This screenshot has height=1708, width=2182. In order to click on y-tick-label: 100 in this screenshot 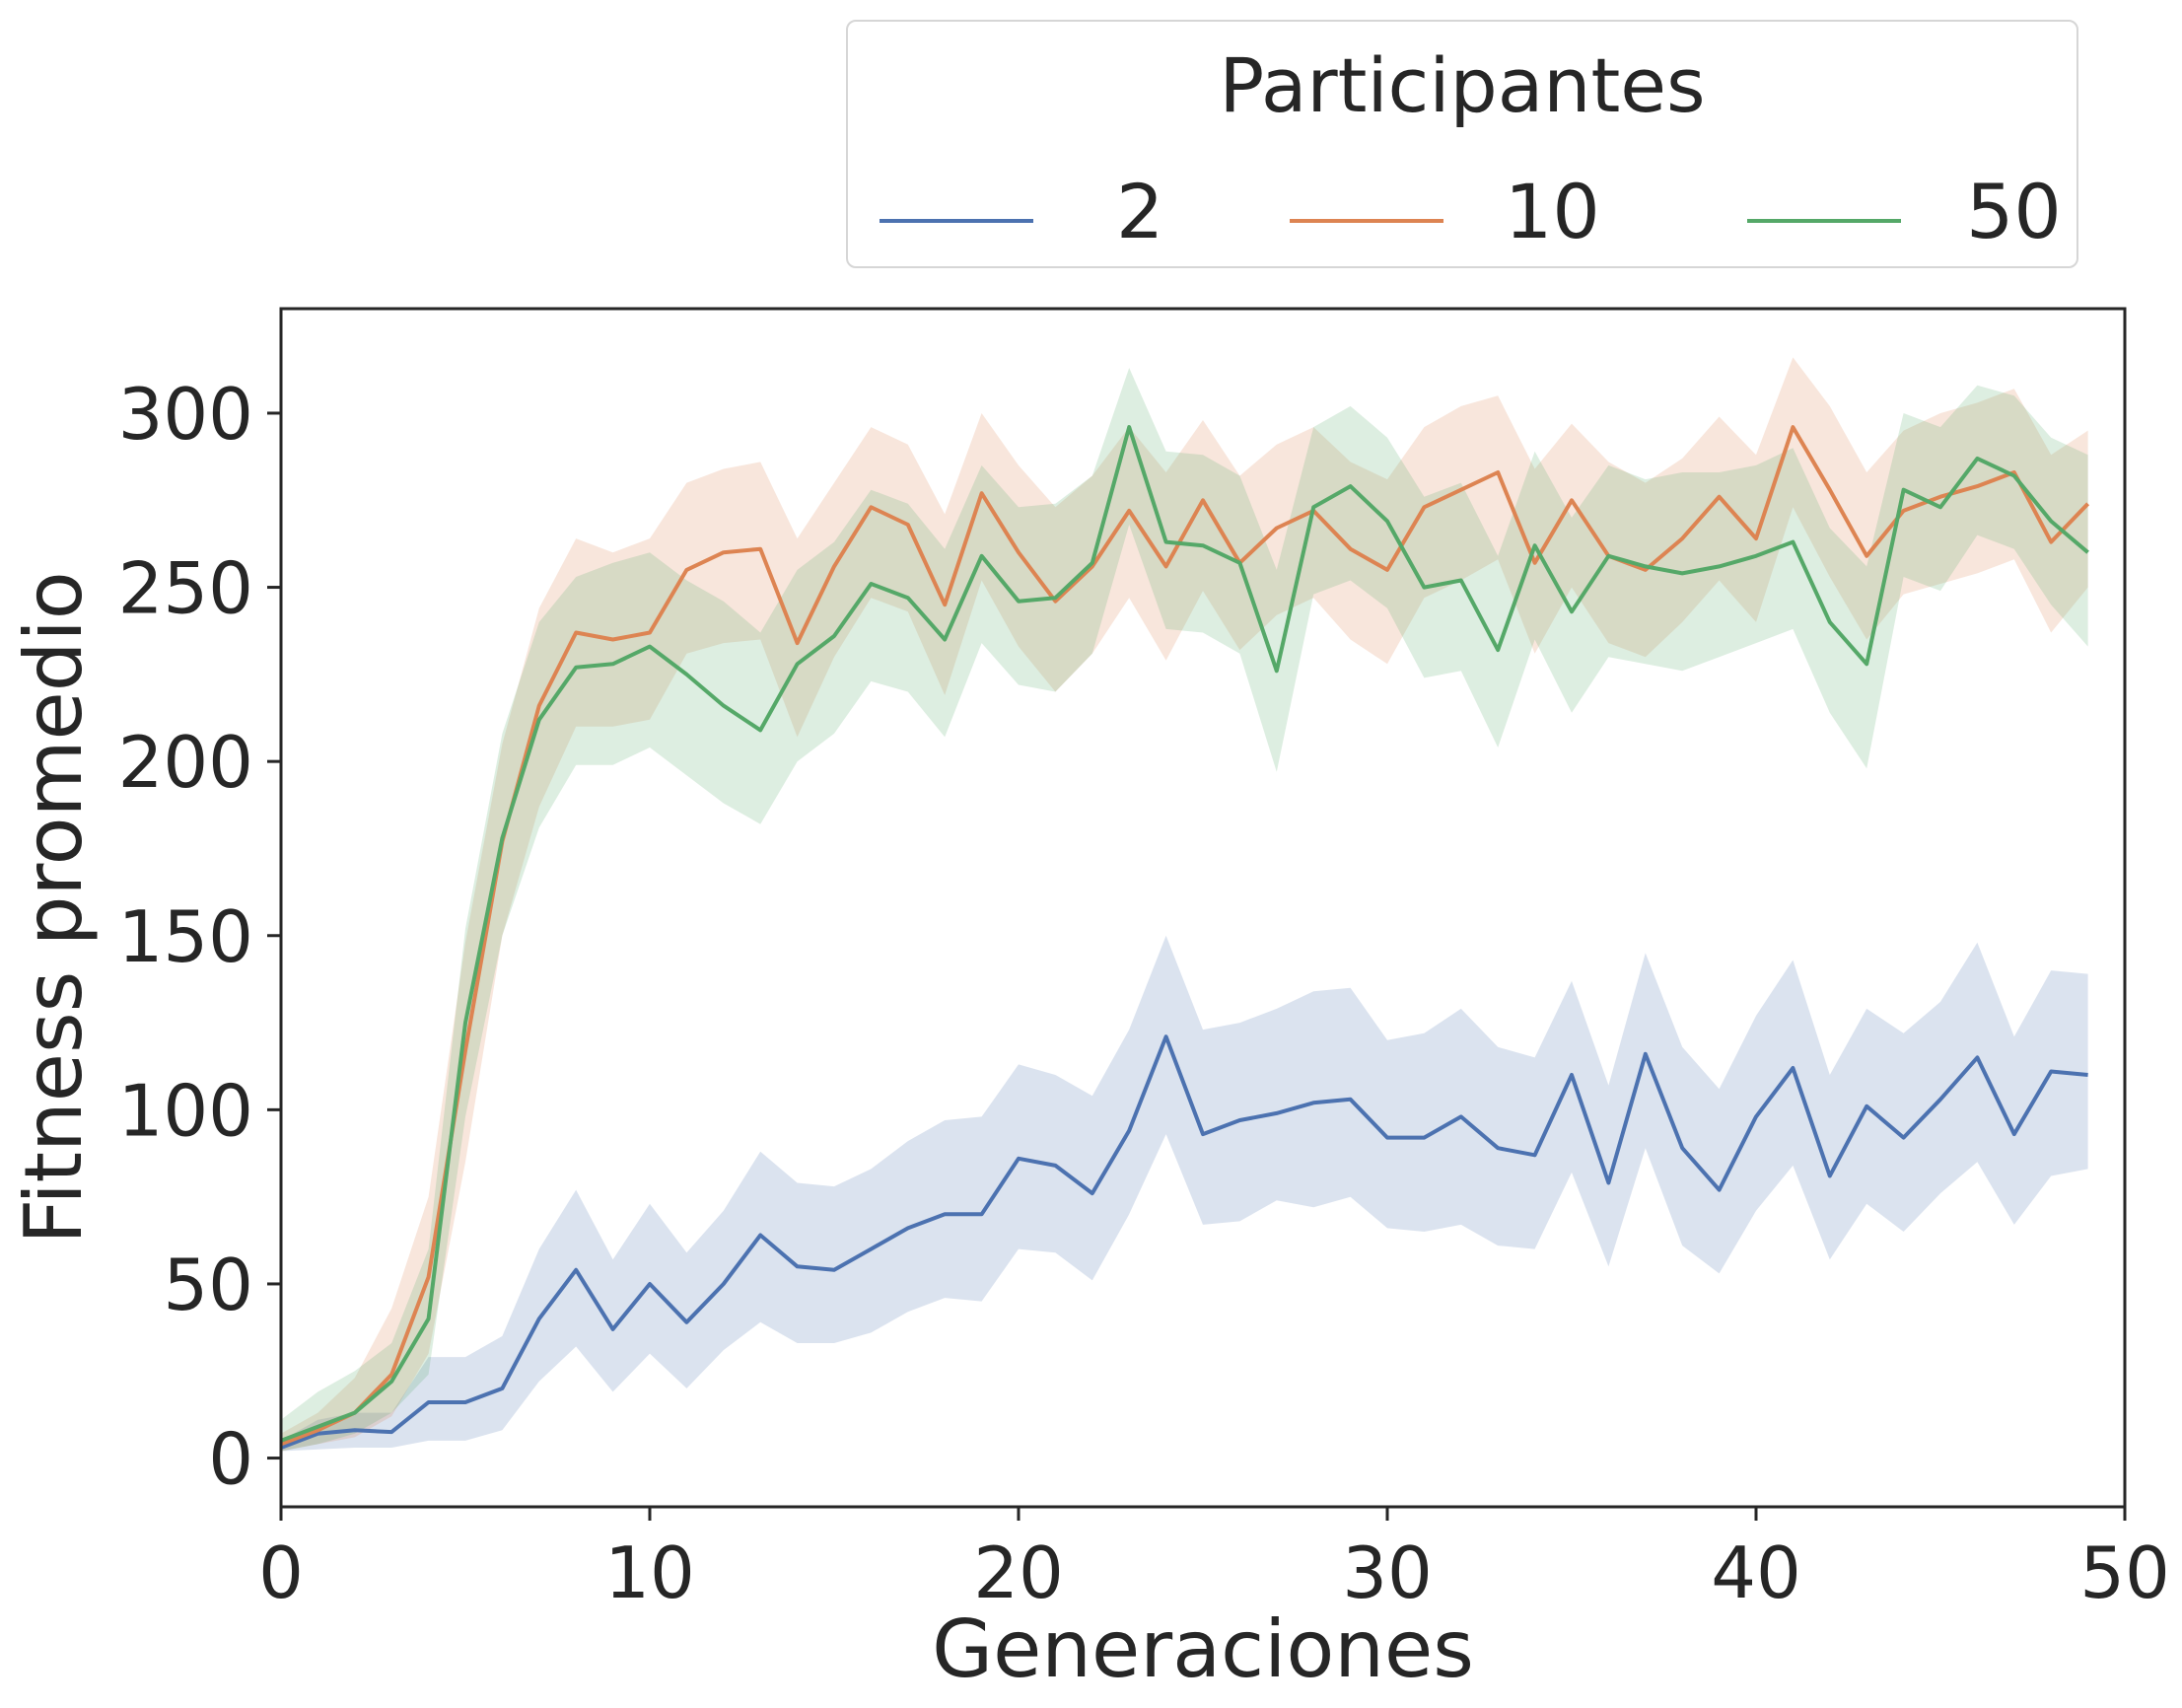, I will do `click(186, 1110)`.